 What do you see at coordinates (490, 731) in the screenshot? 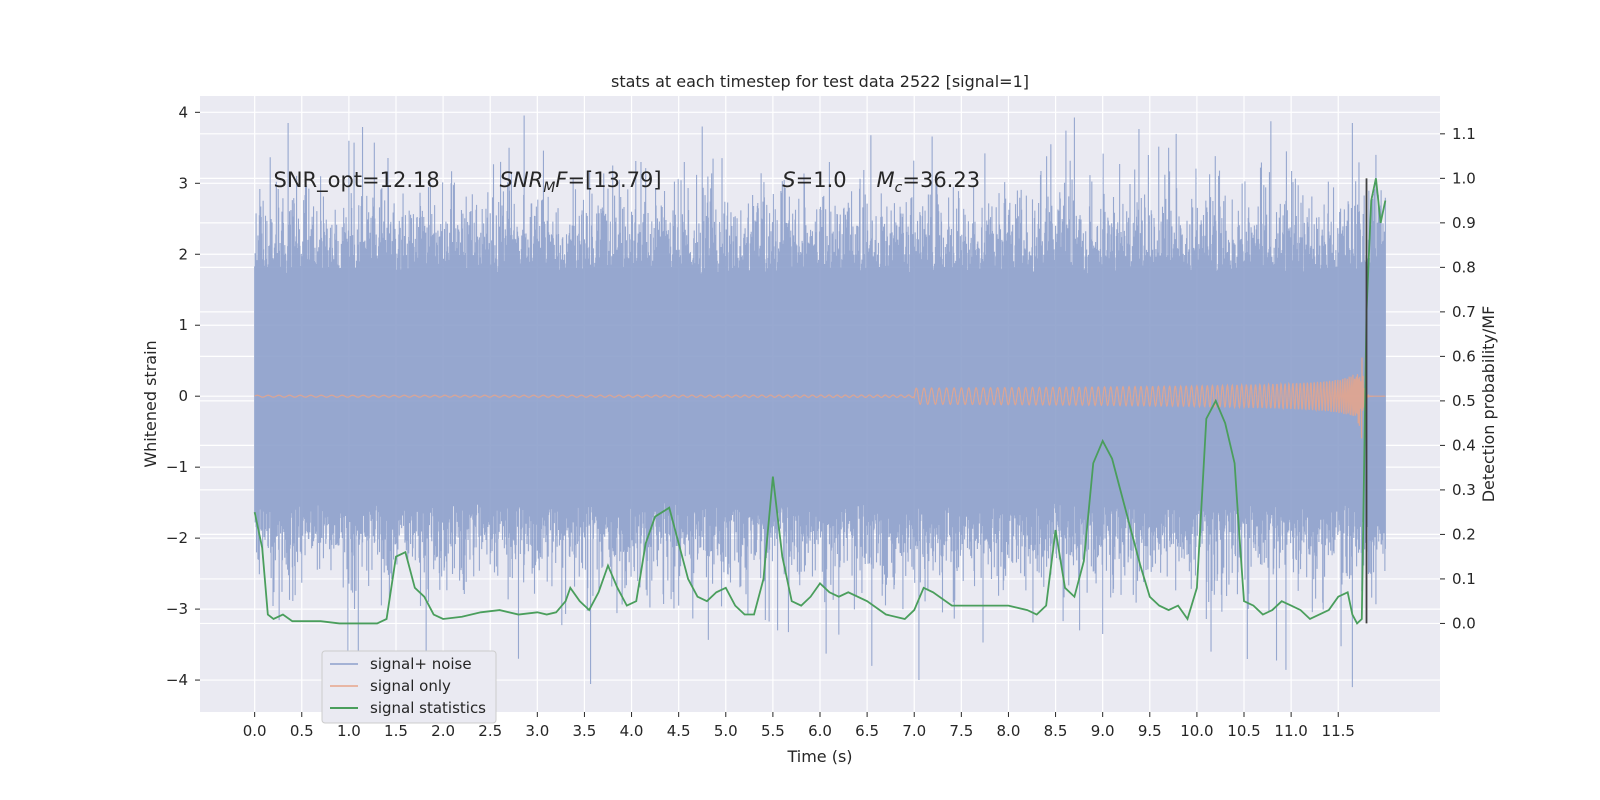
I see `x-tick-label: 2.5` at bounding box center [490, 731].